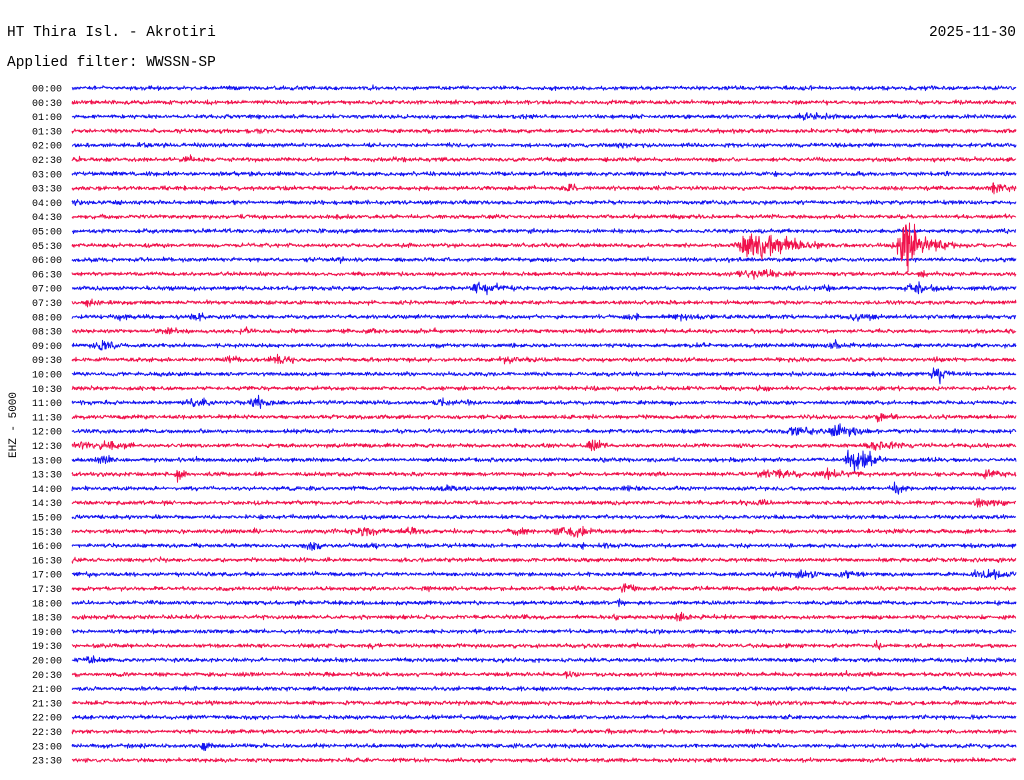 This screenshot has height=780, width=1024. I want to click on channel-scale-label: EHZ - 5000, so click(14, 425).